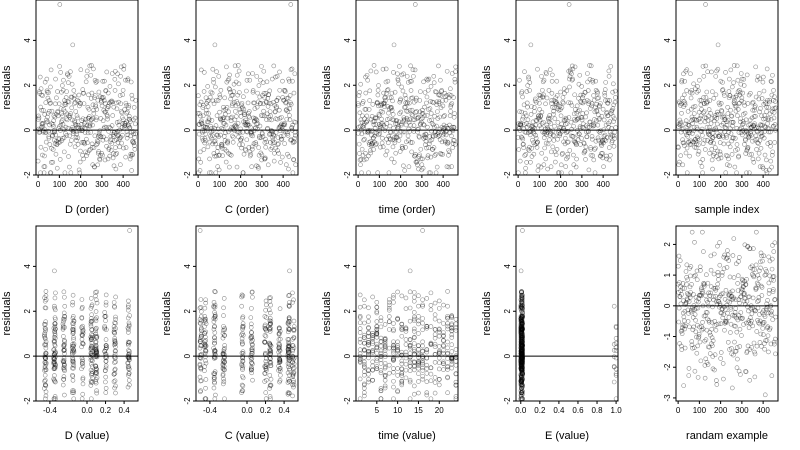  What do you see at coordinates (220, 184) in the screenshot?
I see `x-tick-label: 100` at bounding box center [220, 184].